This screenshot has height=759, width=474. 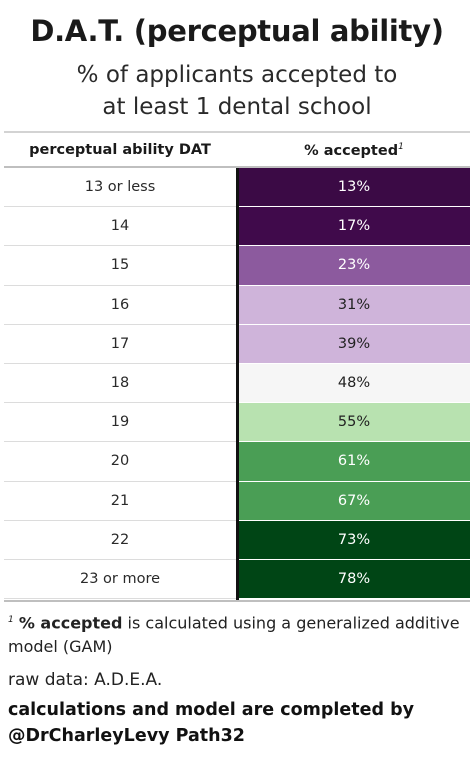 I want to click on percent-accepted-cell: 73%, so click(x=354, y=540).